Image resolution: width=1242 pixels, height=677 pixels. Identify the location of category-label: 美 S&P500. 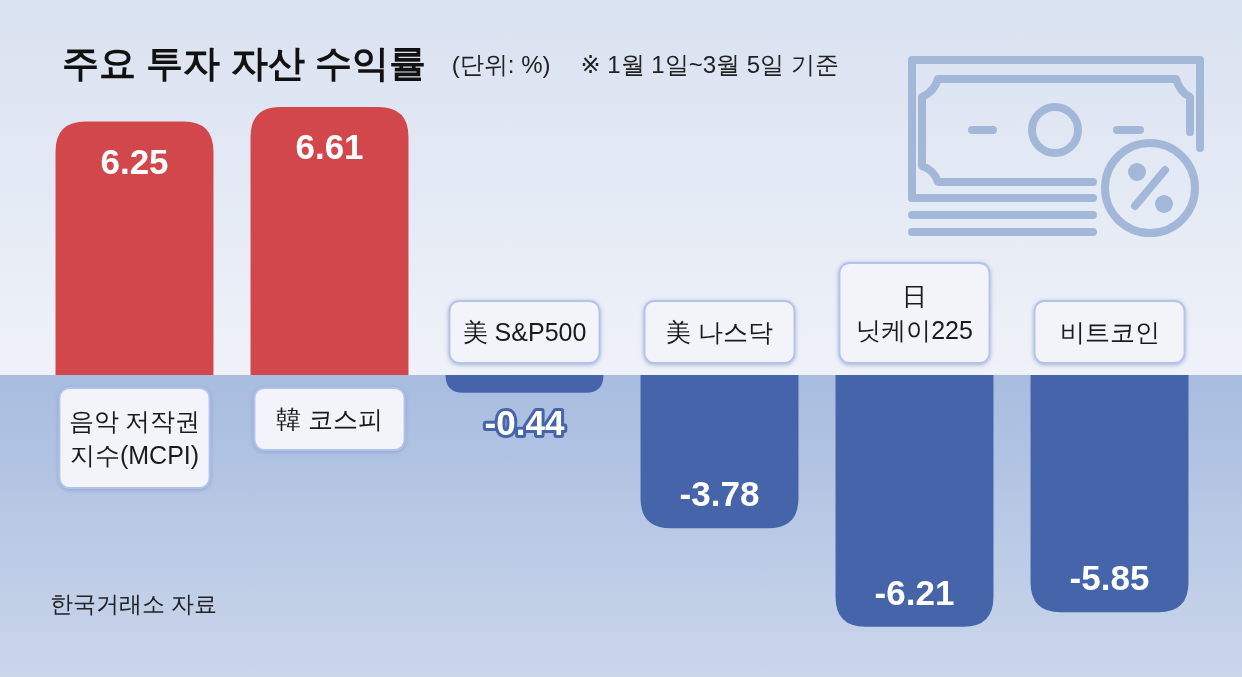
(524, 332).